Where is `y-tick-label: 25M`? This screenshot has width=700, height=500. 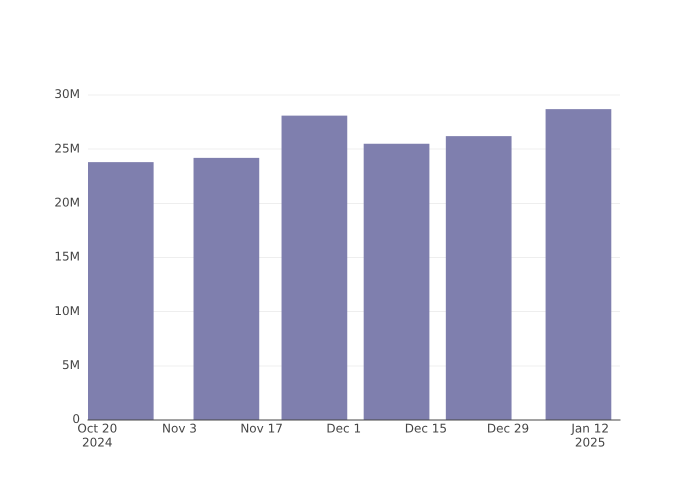 y-tick-label: 25M is located at coordinates (67, 148).